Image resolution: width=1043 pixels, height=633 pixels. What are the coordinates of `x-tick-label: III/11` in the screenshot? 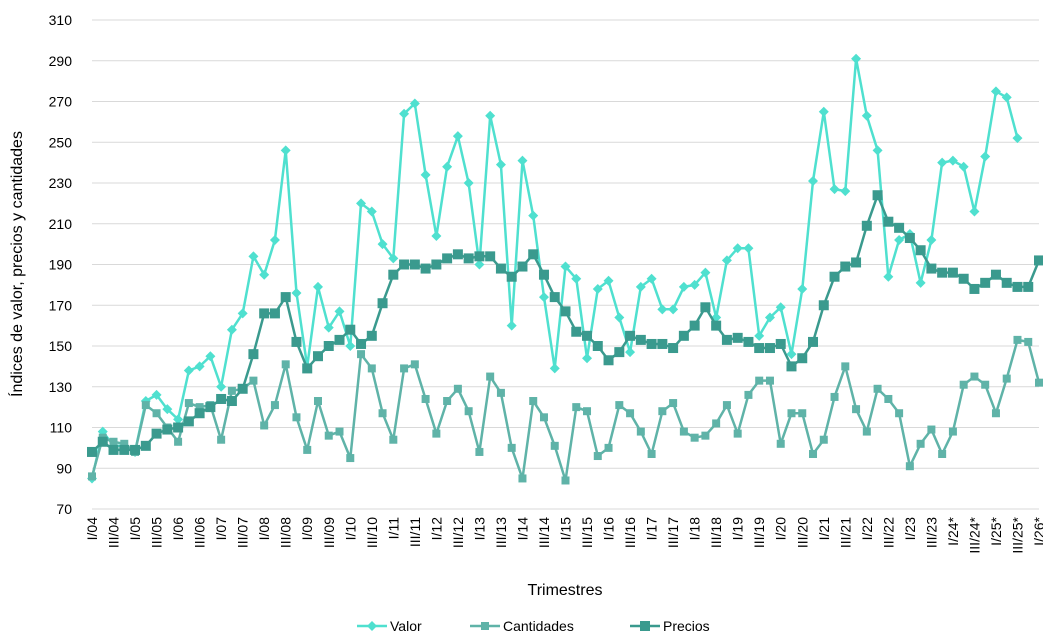 It's located at (415, 532).